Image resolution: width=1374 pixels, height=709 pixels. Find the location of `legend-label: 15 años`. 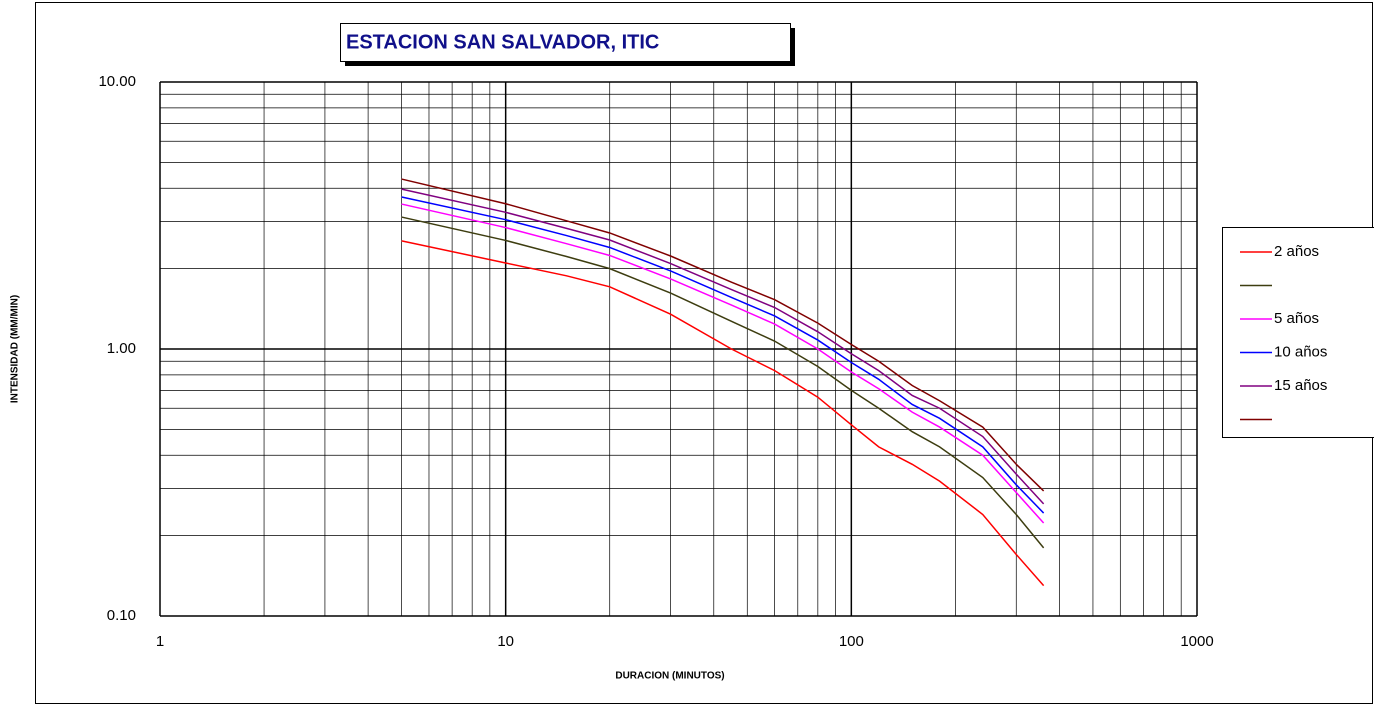

legend-label: 15 años is located at coordinates (1300, 385).